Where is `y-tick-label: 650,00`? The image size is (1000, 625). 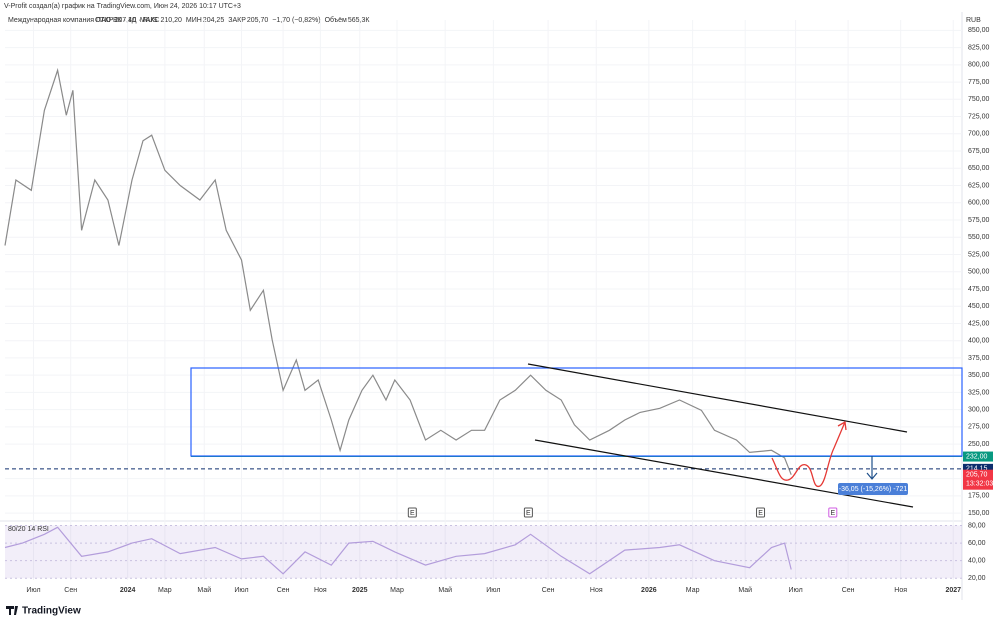 y-tick-label: 650,00 is located at coordinates (979, 168).